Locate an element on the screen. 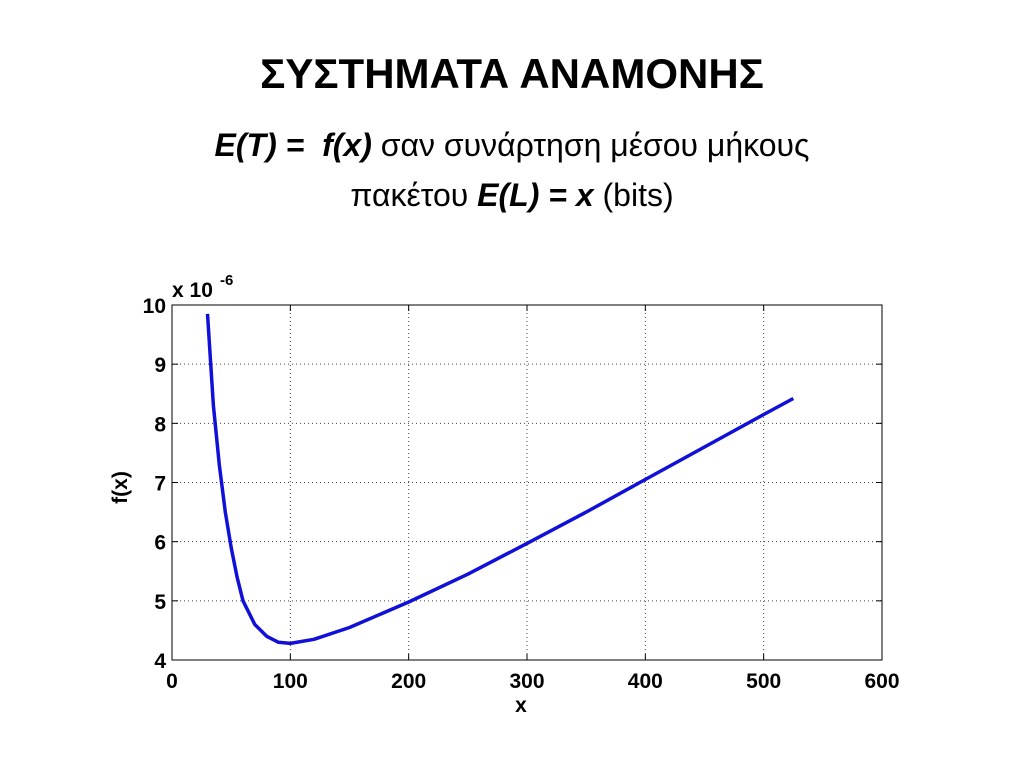  x-tick-label: 0 is located at coordinates (172, 681).